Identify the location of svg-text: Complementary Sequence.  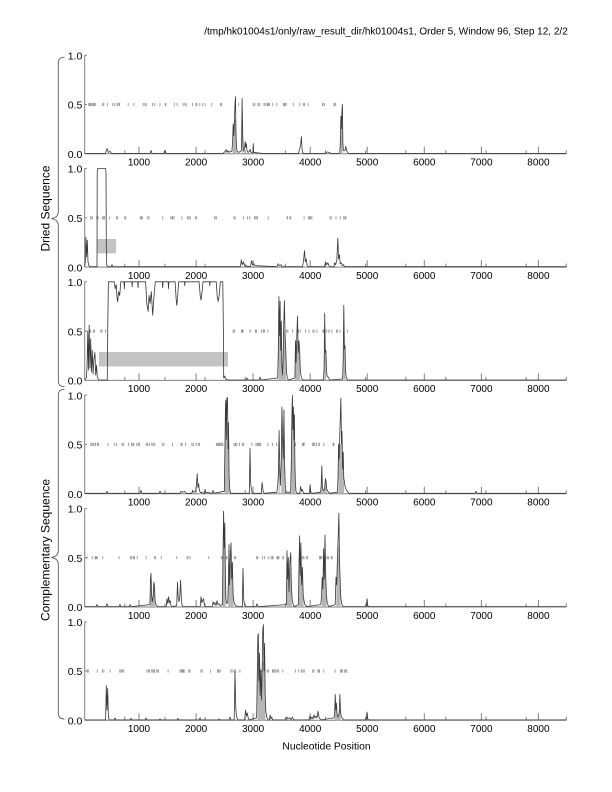
(46, 550).